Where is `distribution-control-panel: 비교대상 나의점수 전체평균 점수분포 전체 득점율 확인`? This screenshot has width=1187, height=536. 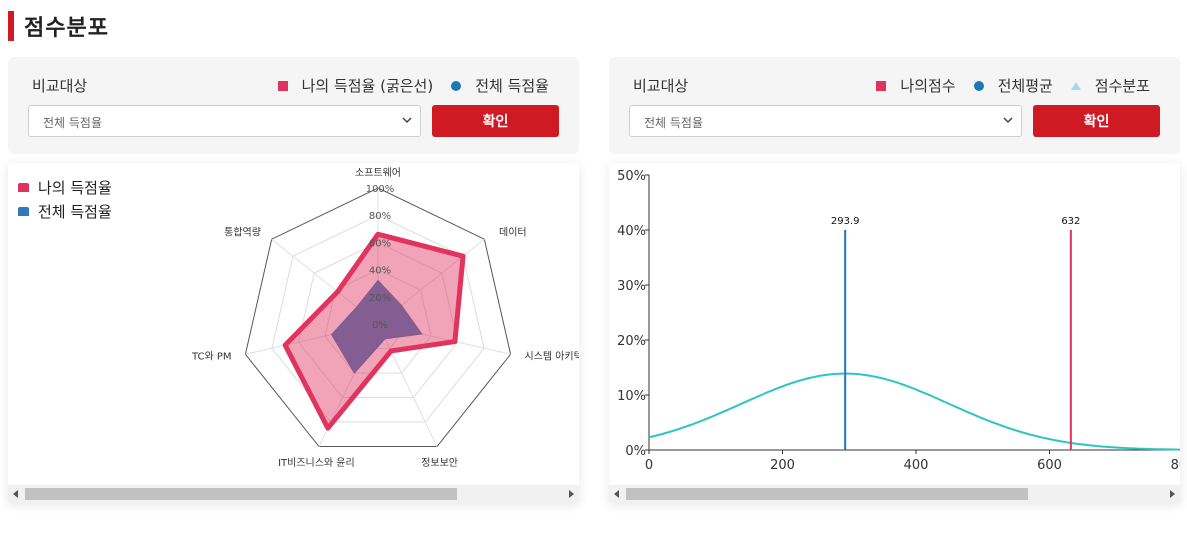 distribution-control-panel: 비교대상 나의점수 전체평균 점수분포 전체 득점율 확인 is located at coordinates (894, 105).